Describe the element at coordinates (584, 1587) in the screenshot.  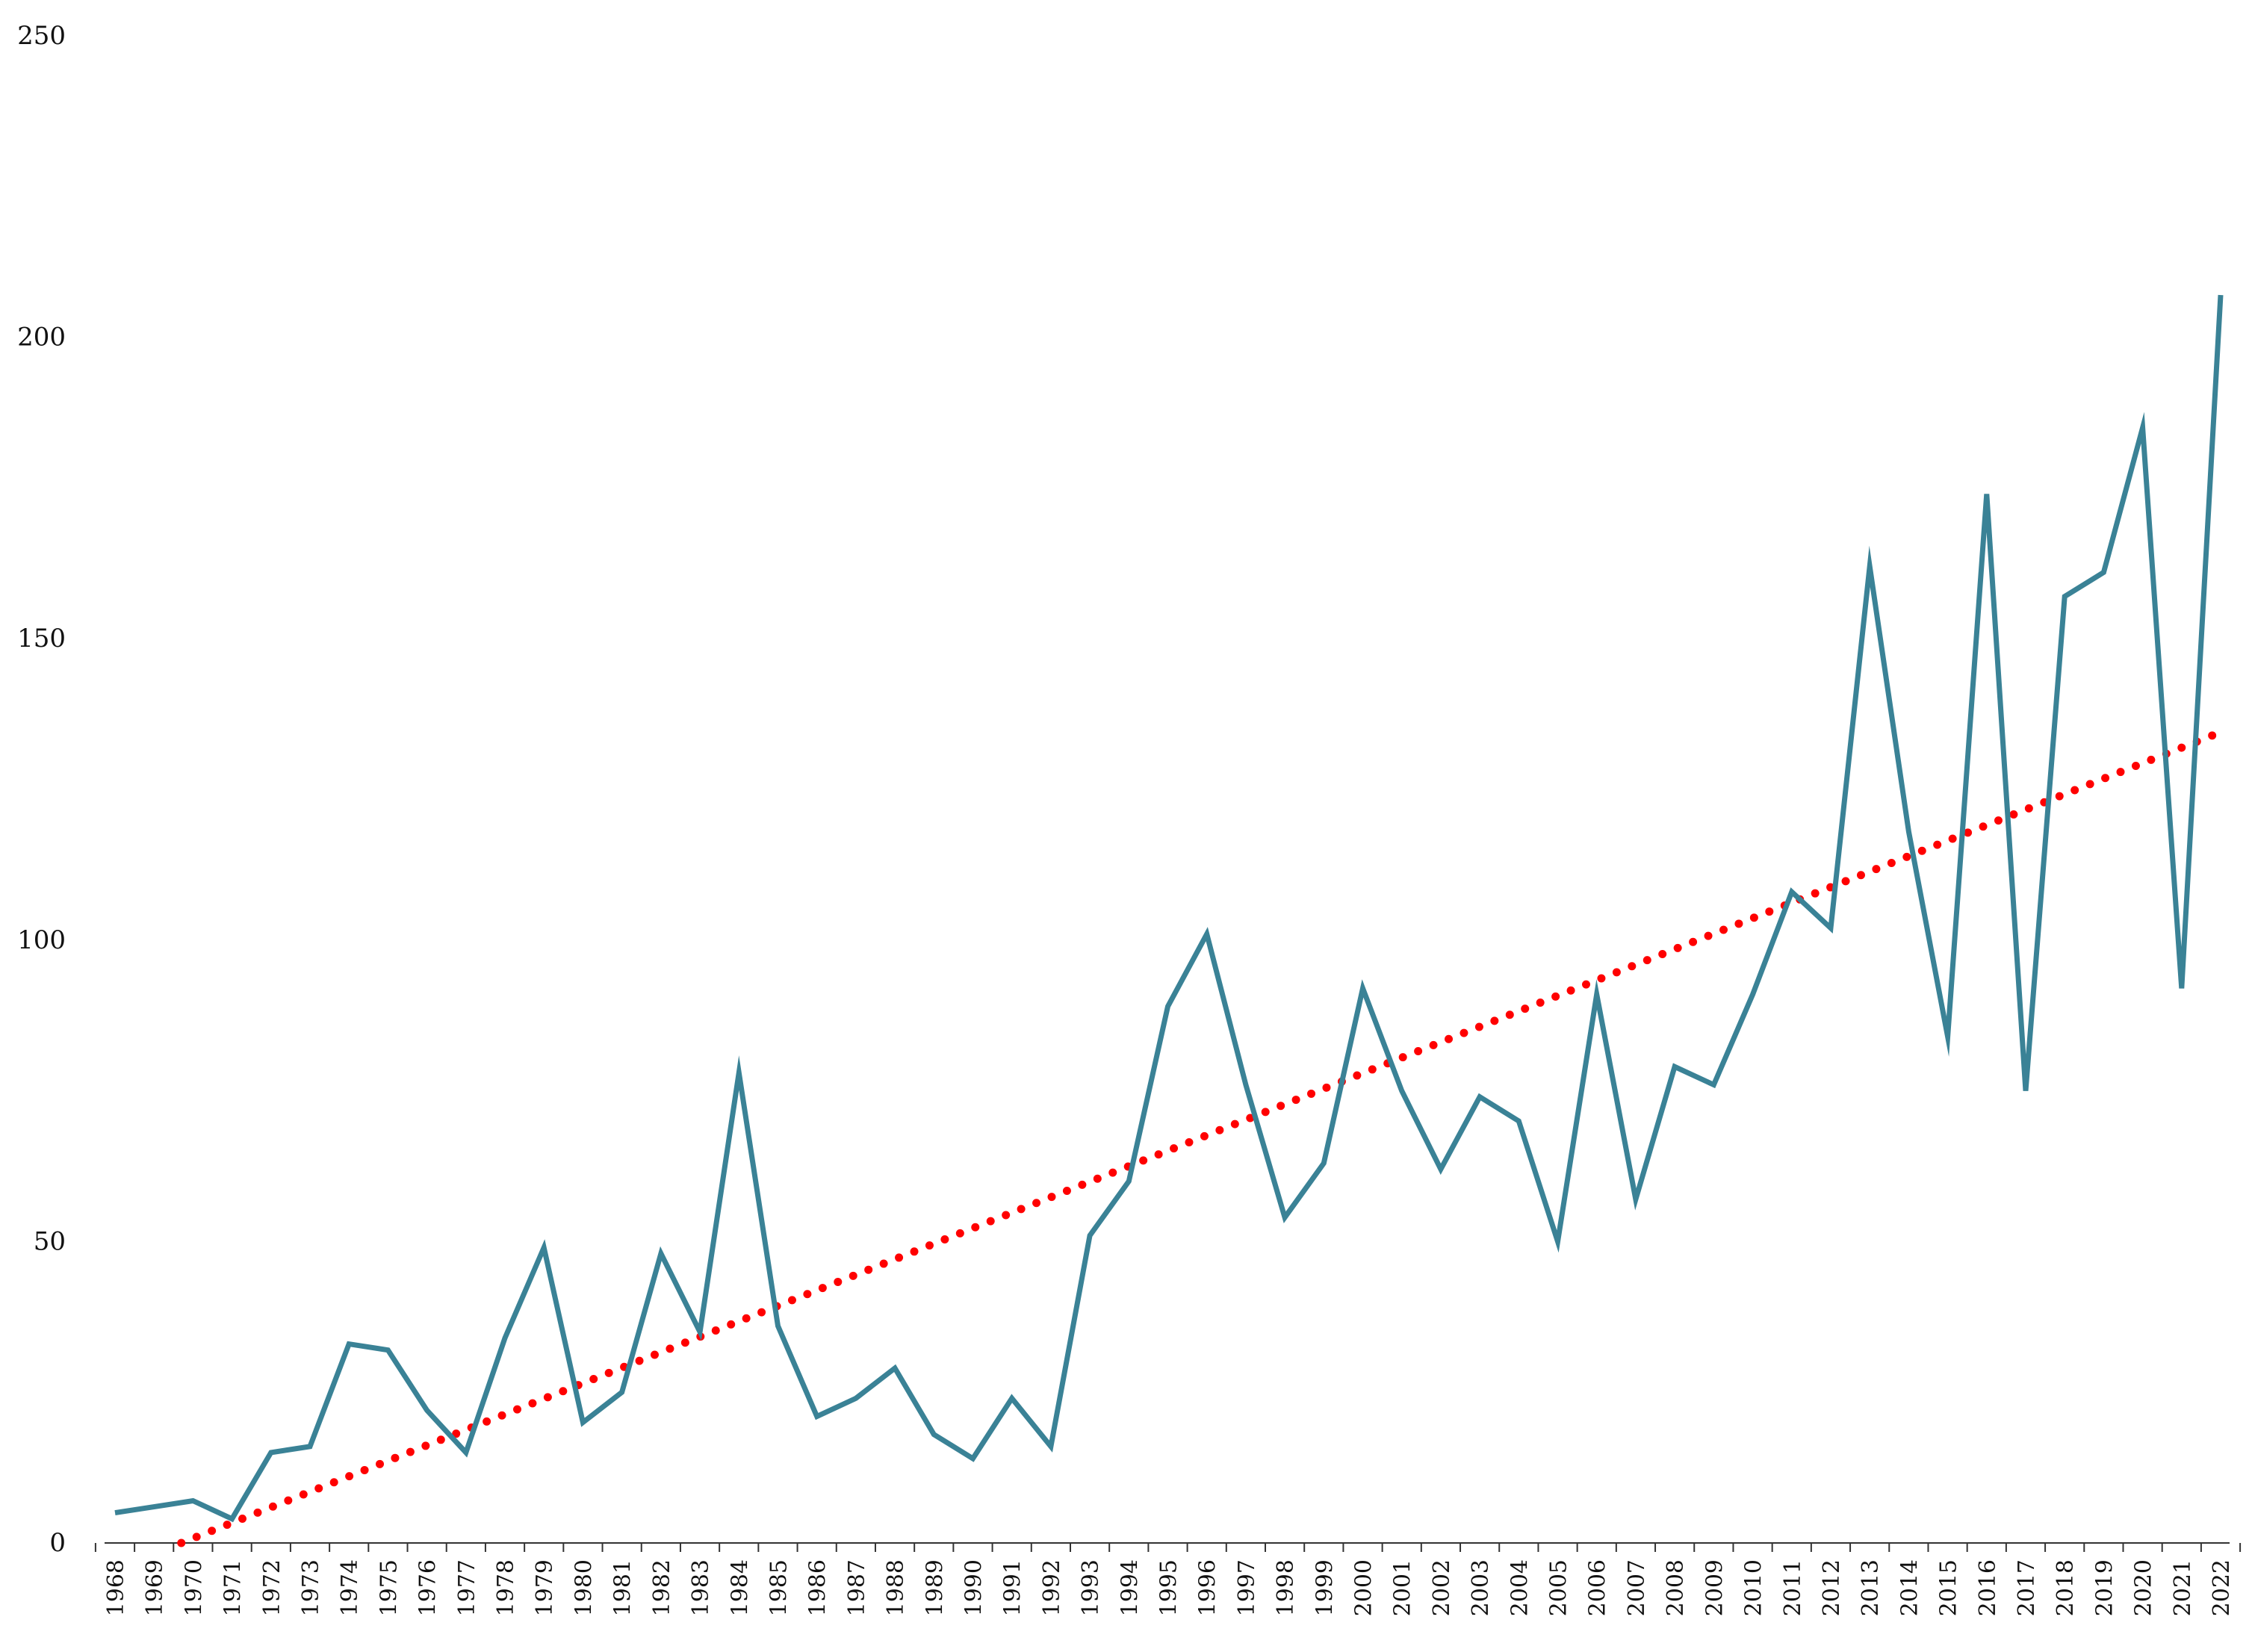
I see `x-tick-label: 1980` at that location.